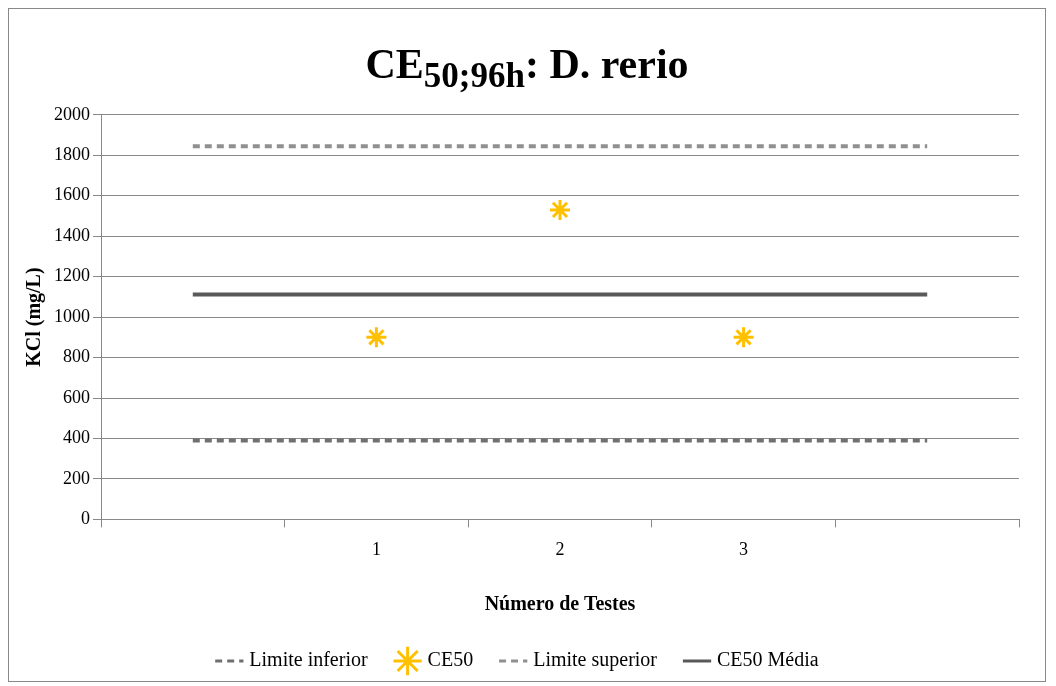  What do you see at coordinates (744, 549) in the screenshot?
I see `x-tick-label: 3` at bounding box center [744, 549].